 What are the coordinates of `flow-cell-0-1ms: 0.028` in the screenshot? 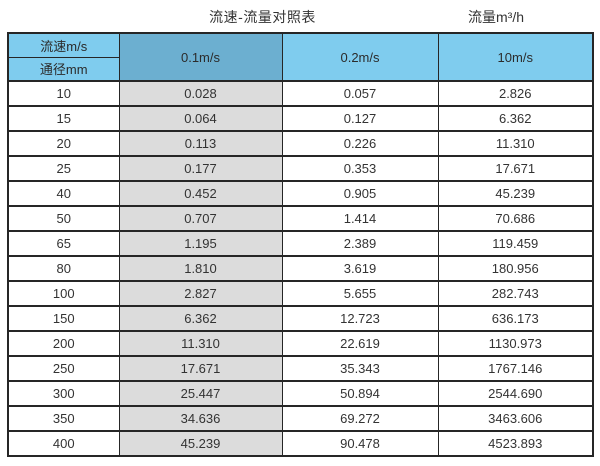 It's located at (200, 93).